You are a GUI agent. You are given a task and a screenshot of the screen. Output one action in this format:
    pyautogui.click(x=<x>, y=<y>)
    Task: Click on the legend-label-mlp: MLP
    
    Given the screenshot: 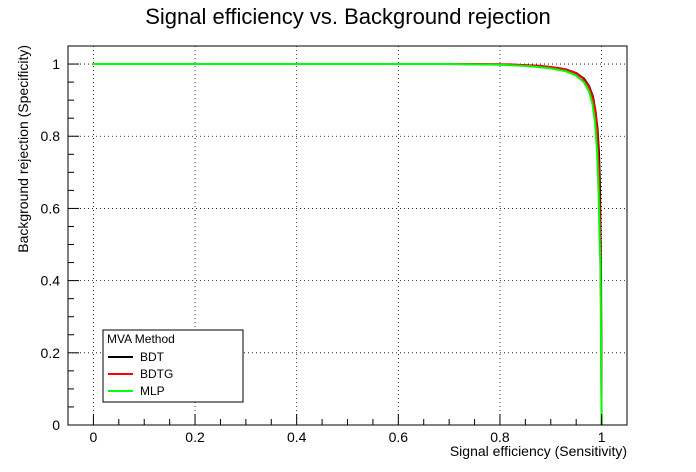 What is the action you would take?
    pyautogui.click(x=152, y=391)
    